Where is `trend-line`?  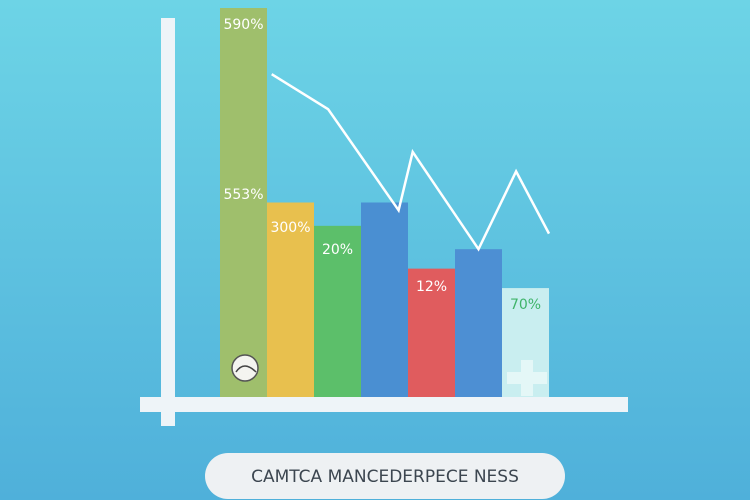 trend-line is located at coordinates (411, 162).